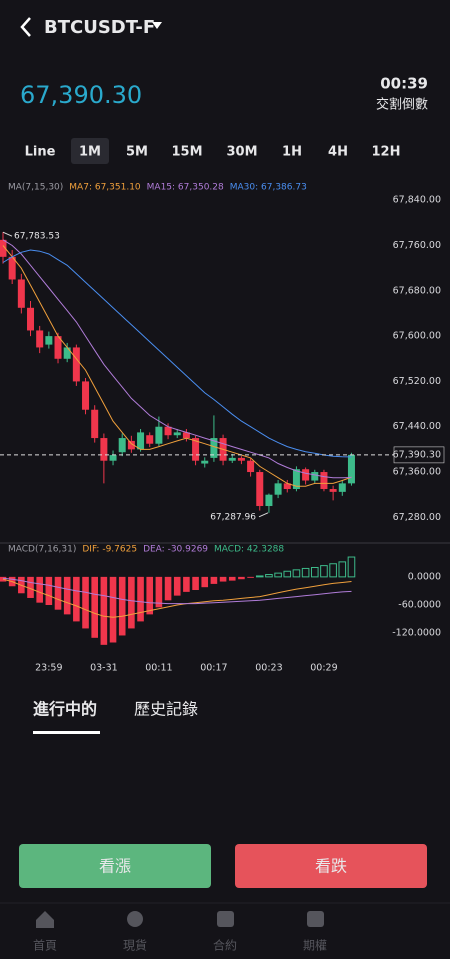 The width and height of the screenshot is (450, 959). What do you see at coordinates (417, 517) in the screenshot?
I see `y-tick-label: 67,280.00` at bounding box center [417, 517].